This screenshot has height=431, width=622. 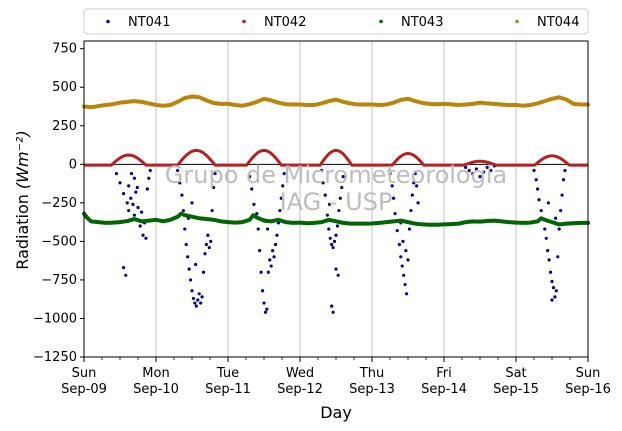 What do you see at coordinates (372, 389) in the screenshot?
I see `x-tick-label-date: Sep-13` at bounding box center [372, 389].